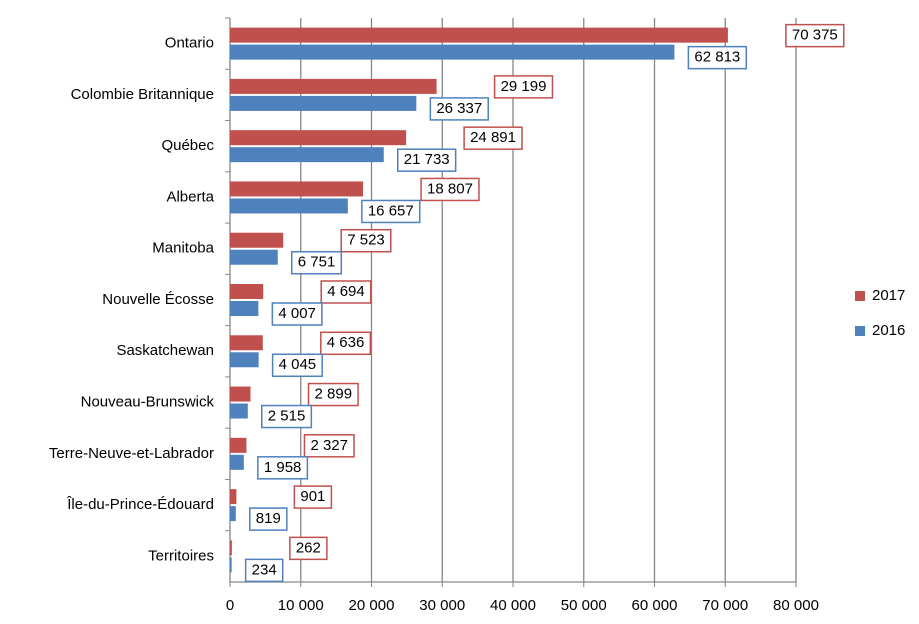 The image size is (919, 624). Describe the element at coordinates (158, 299) in the screenshot. I see `y-tick-label: Nouvelle Écosse` at that location.